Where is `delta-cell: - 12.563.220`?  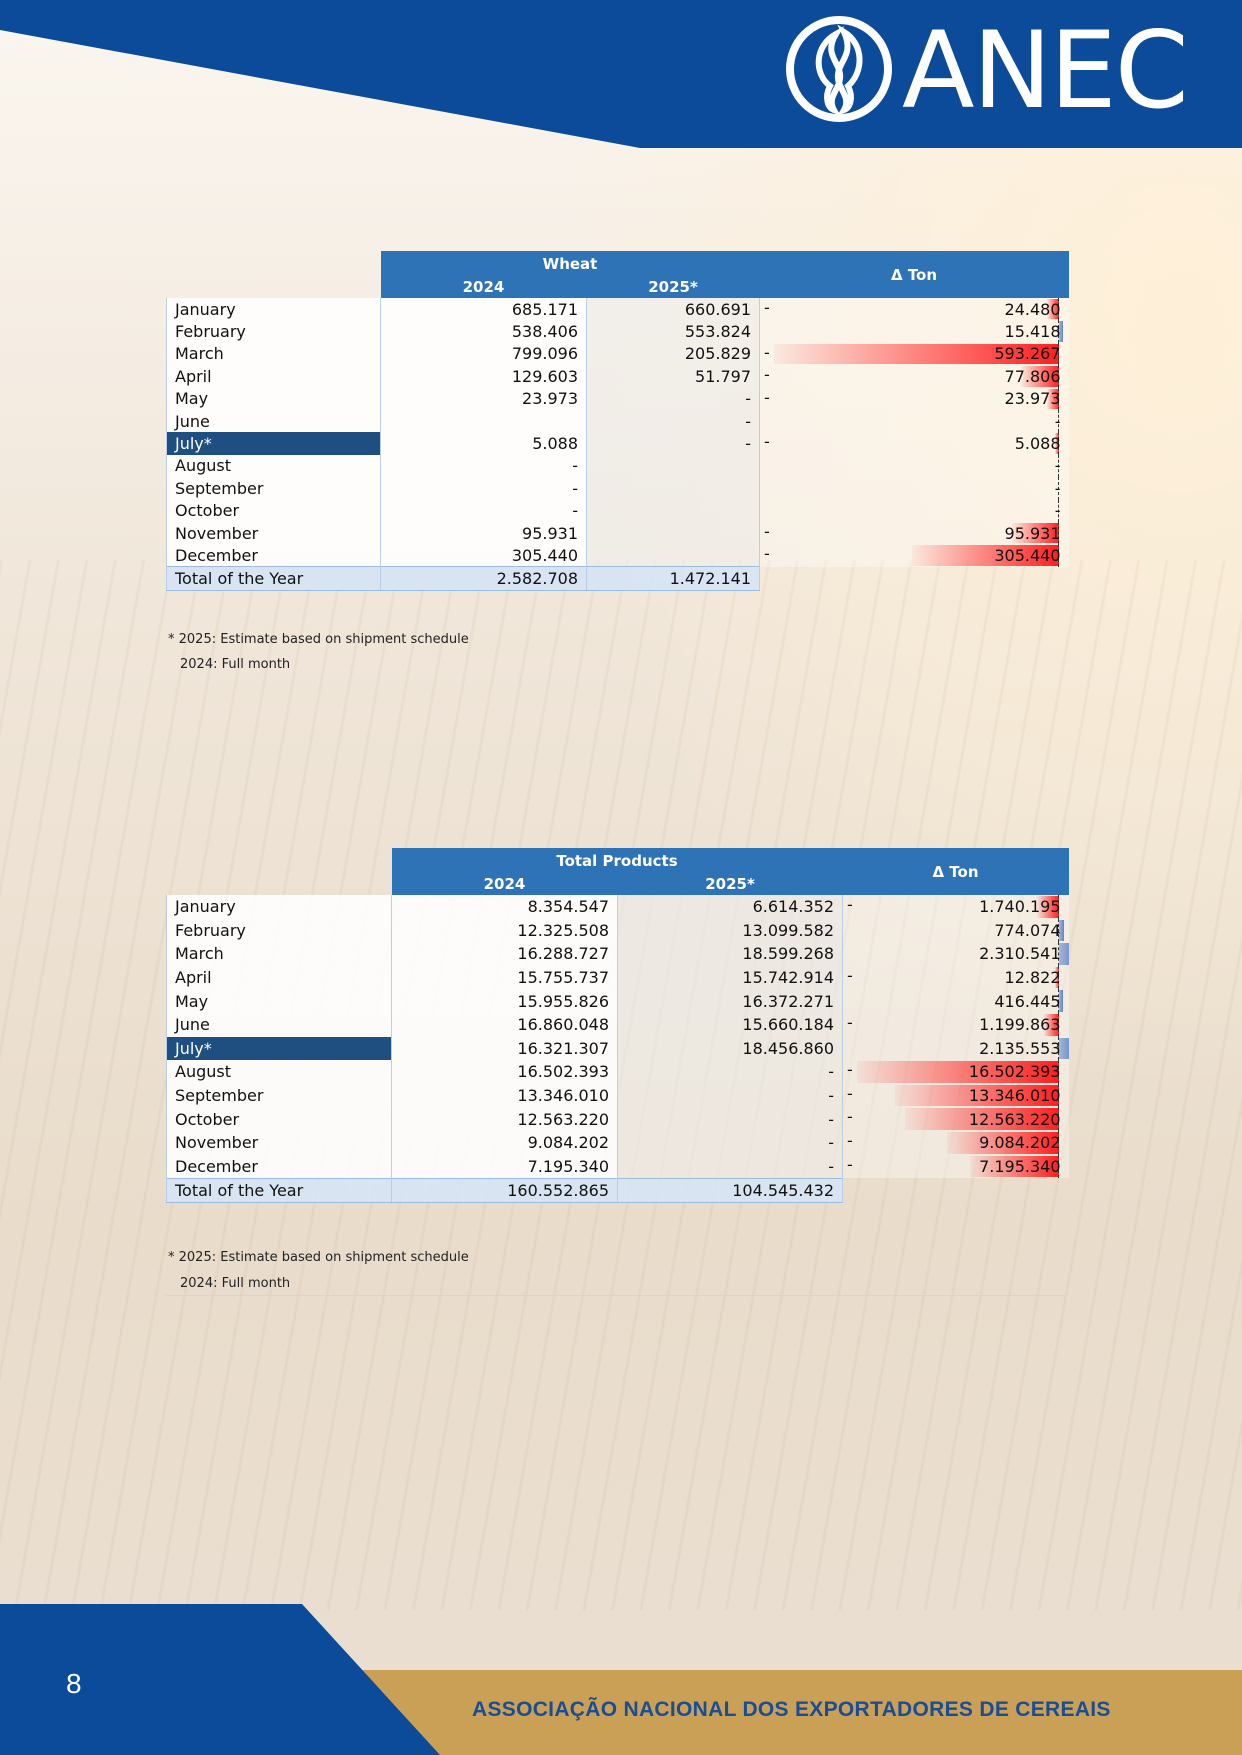 delta-cell: - 12.563.220 is located at coordinates (955, 1119).